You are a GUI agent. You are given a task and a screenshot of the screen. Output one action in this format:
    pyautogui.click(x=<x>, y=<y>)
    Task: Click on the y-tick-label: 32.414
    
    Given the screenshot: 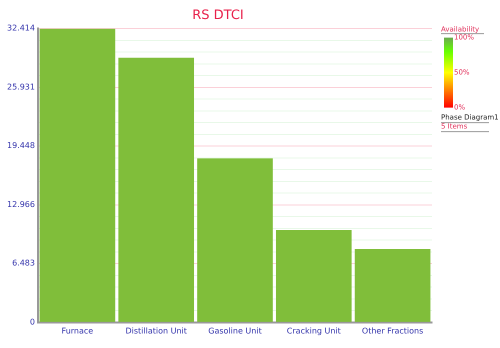 What is the action you would take?
    pyautogui.click(x=20, y=28)
    